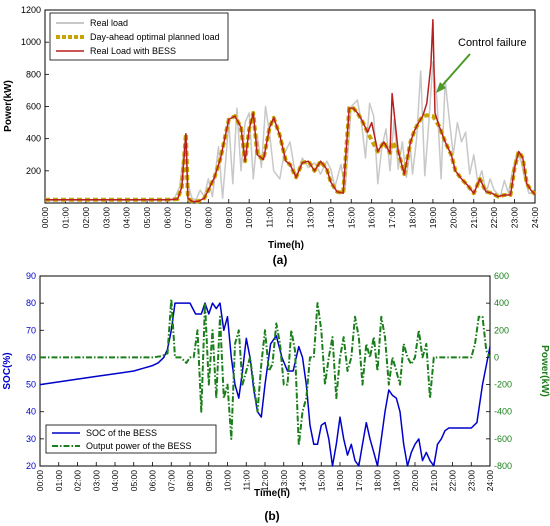 The height and width of the screenshot is (526, 550). I want to click on panel-label-b: (b), so click(271, 516).